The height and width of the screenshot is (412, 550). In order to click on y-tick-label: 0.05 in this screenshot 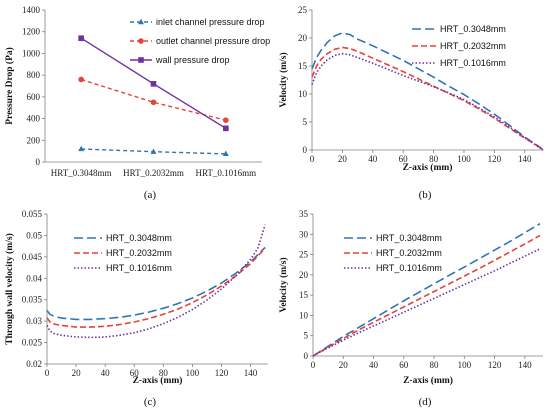, I will do `click(34, 235)`.